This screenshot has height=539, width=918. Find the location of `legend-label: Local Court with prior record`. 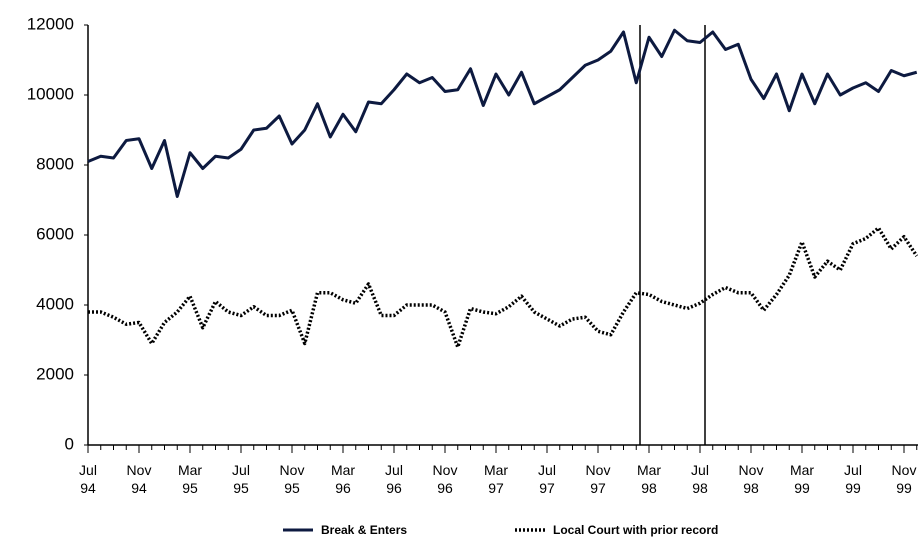

legend-label: Local Court with prior record is located at coordinates (635, 530).